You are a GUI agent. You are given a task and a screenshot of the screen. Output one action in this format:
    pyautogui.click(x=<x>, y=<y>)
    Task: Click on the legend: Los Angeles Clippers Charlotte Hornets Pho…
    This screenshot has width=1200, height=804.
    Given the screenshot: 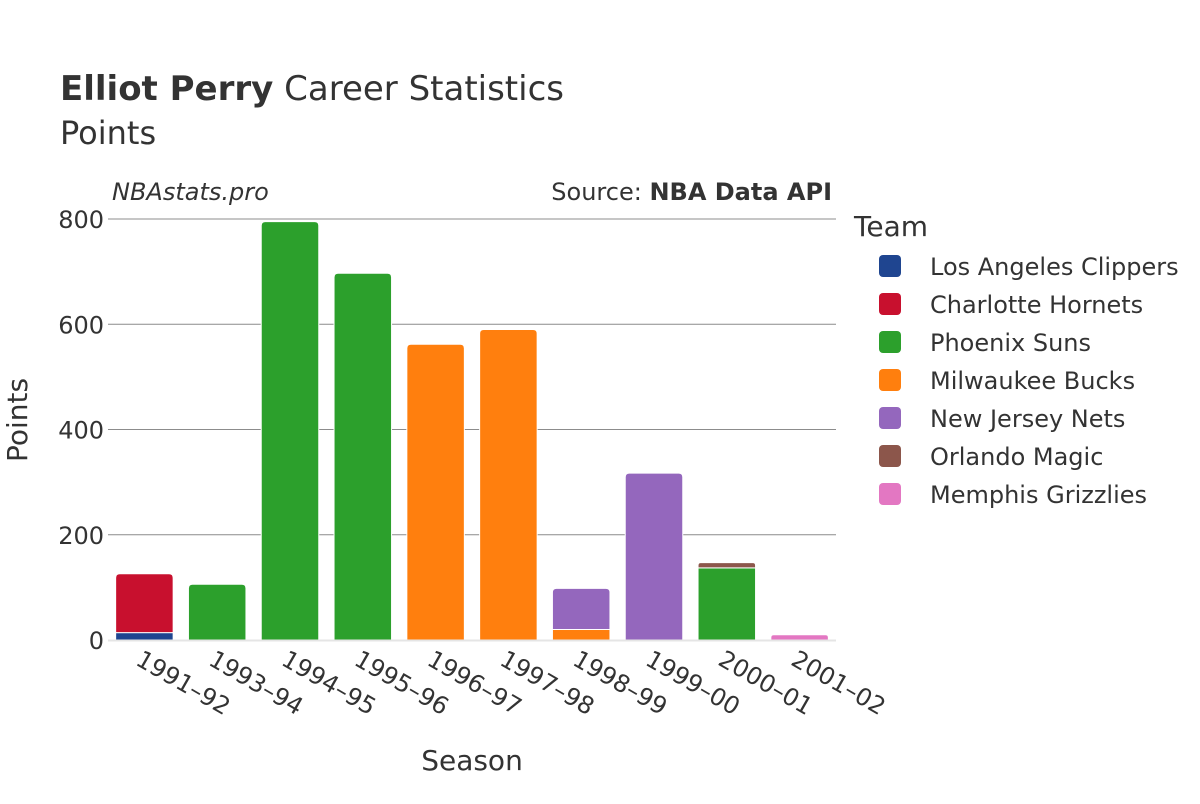 What is the action you would take?
    pyautogui.click(x=1029, y=381)
    